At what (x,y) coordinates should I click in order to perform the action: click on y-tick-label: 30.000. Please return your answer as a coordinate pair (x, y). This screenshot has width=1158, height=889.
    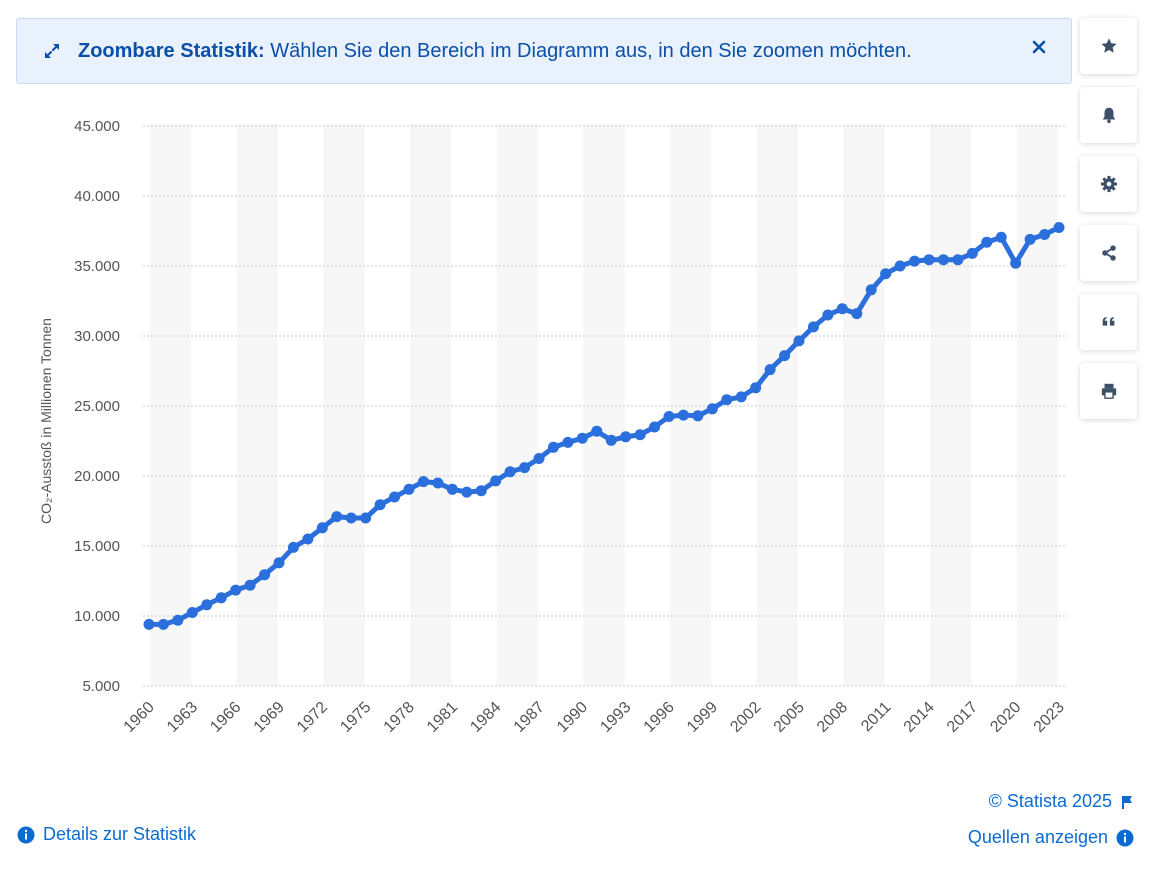
    Looking at the image, I should click on (97, 336).